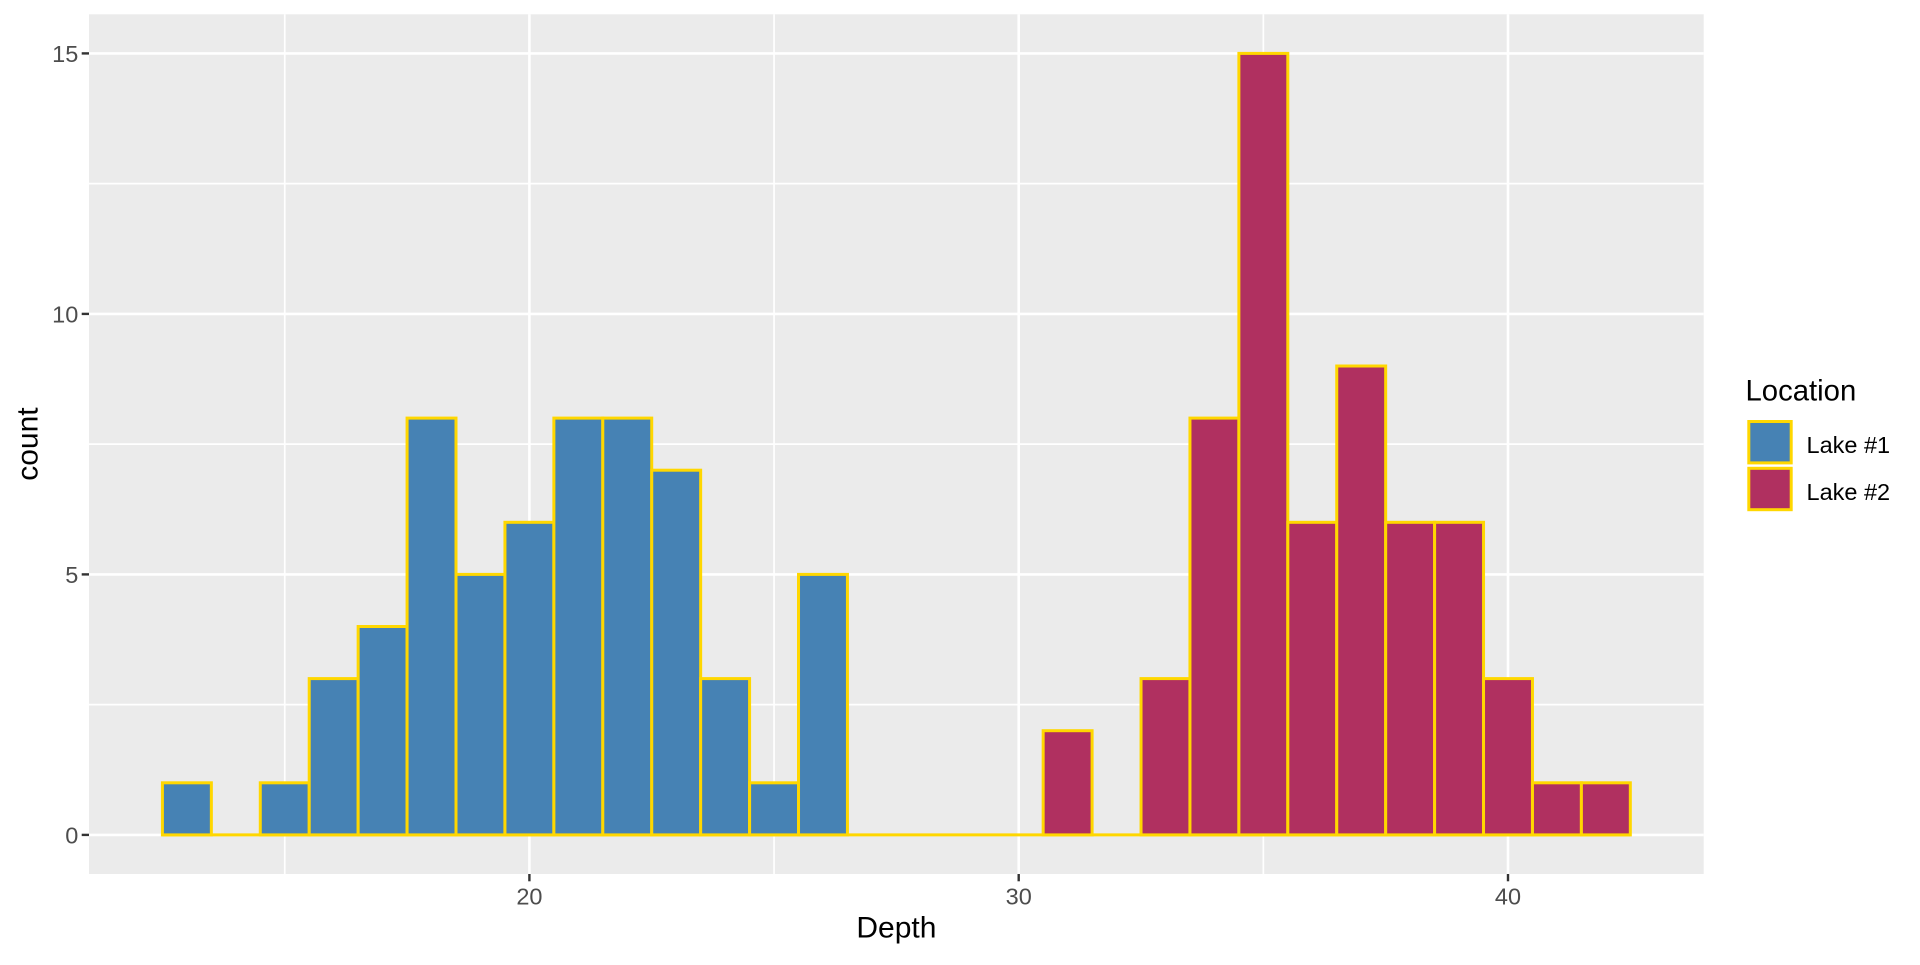  What do you see at coordinates (71, 575) in the screenshot?
I see `svg-text: 5` at bounding box center [71, 575].